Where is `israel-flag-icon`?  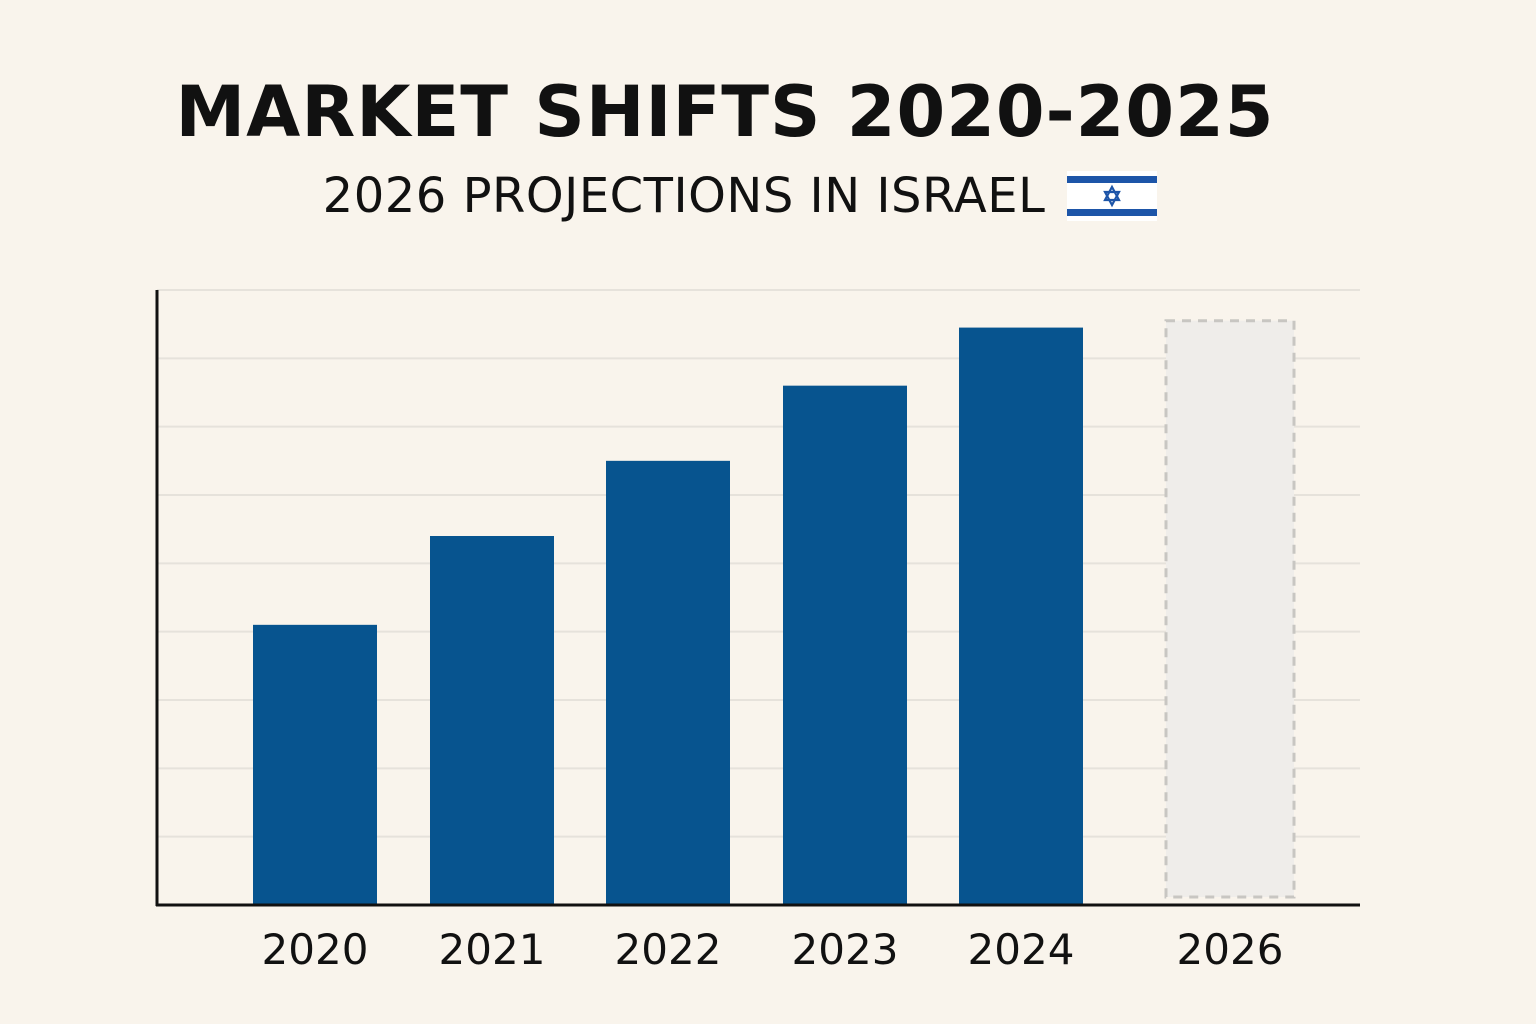 israel-flag-icon is located at coordinates (1112, 196).